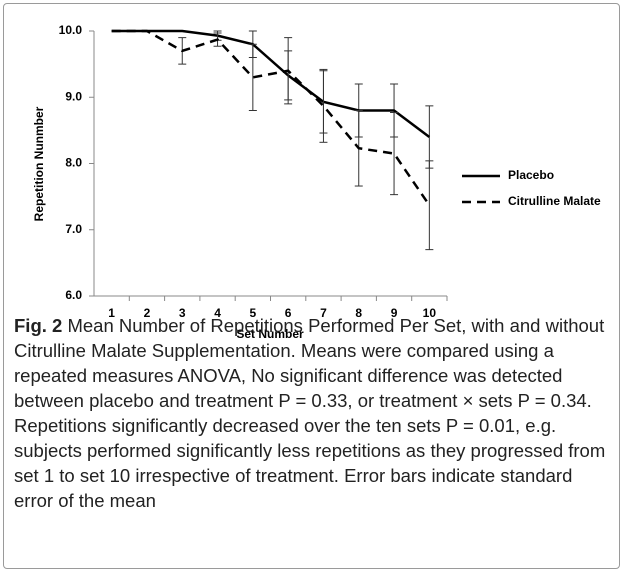 This screenshot has width=625, height=574. What do you see at coordinates (430, 313) in the screenshot?
I see `x-tick-label: 10` at bounding box center [430, 313].